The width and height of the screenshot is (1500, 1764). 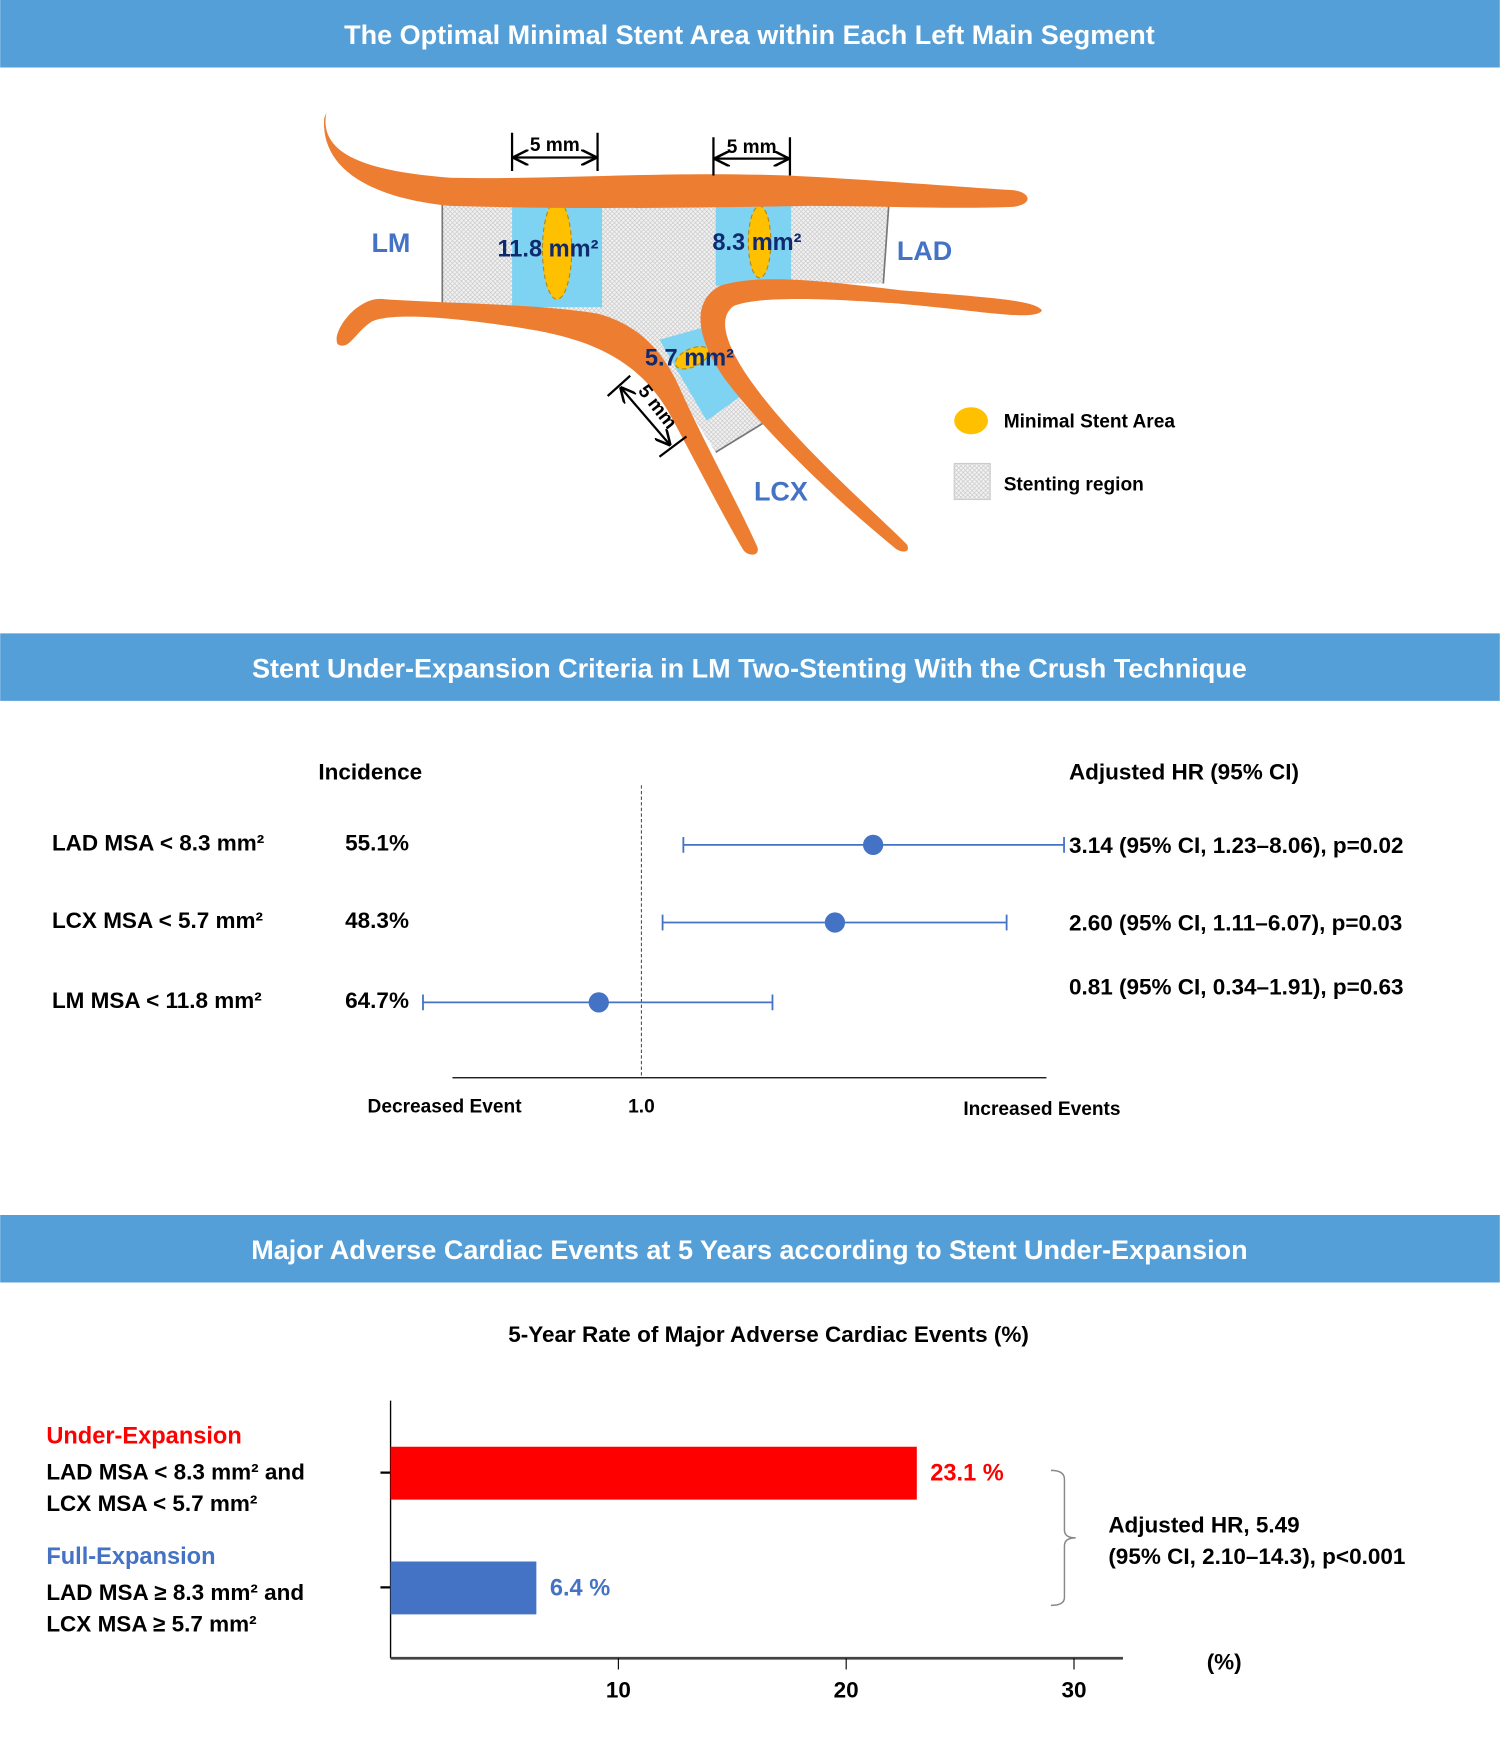 I want to click on lm-label: LM, so click(x=390, y=243).